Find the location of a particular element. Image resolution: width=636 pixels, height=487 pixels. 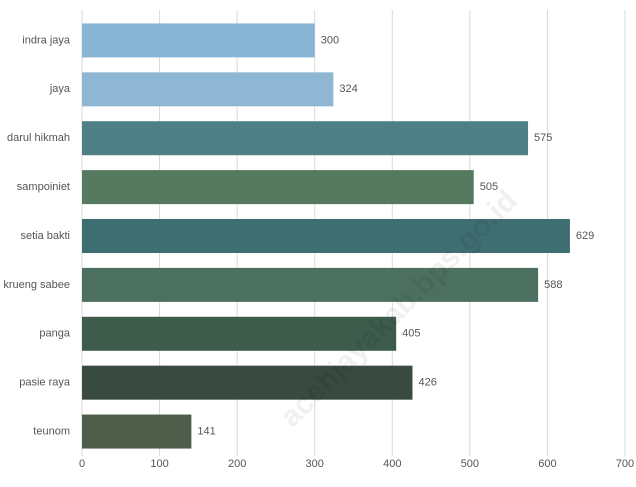

x-tick-label: 600 is located at coordinates (547, 464).